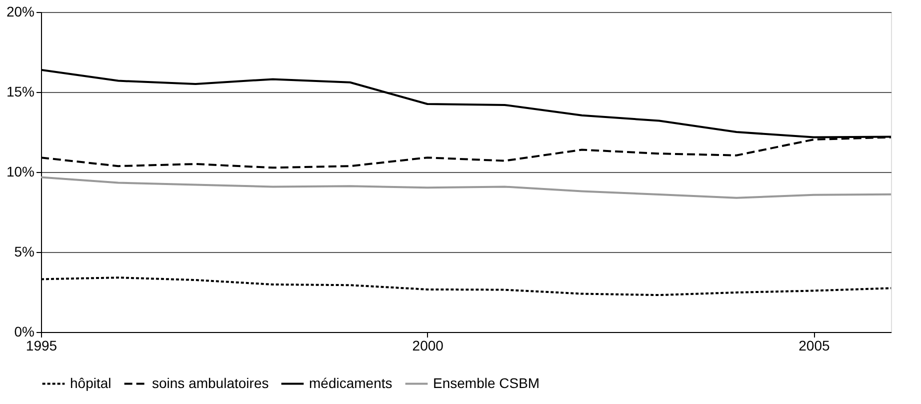 The width and height of the screenshot is (921, 404). I want to click on x-tick-label: 1995, so click(42, 346).